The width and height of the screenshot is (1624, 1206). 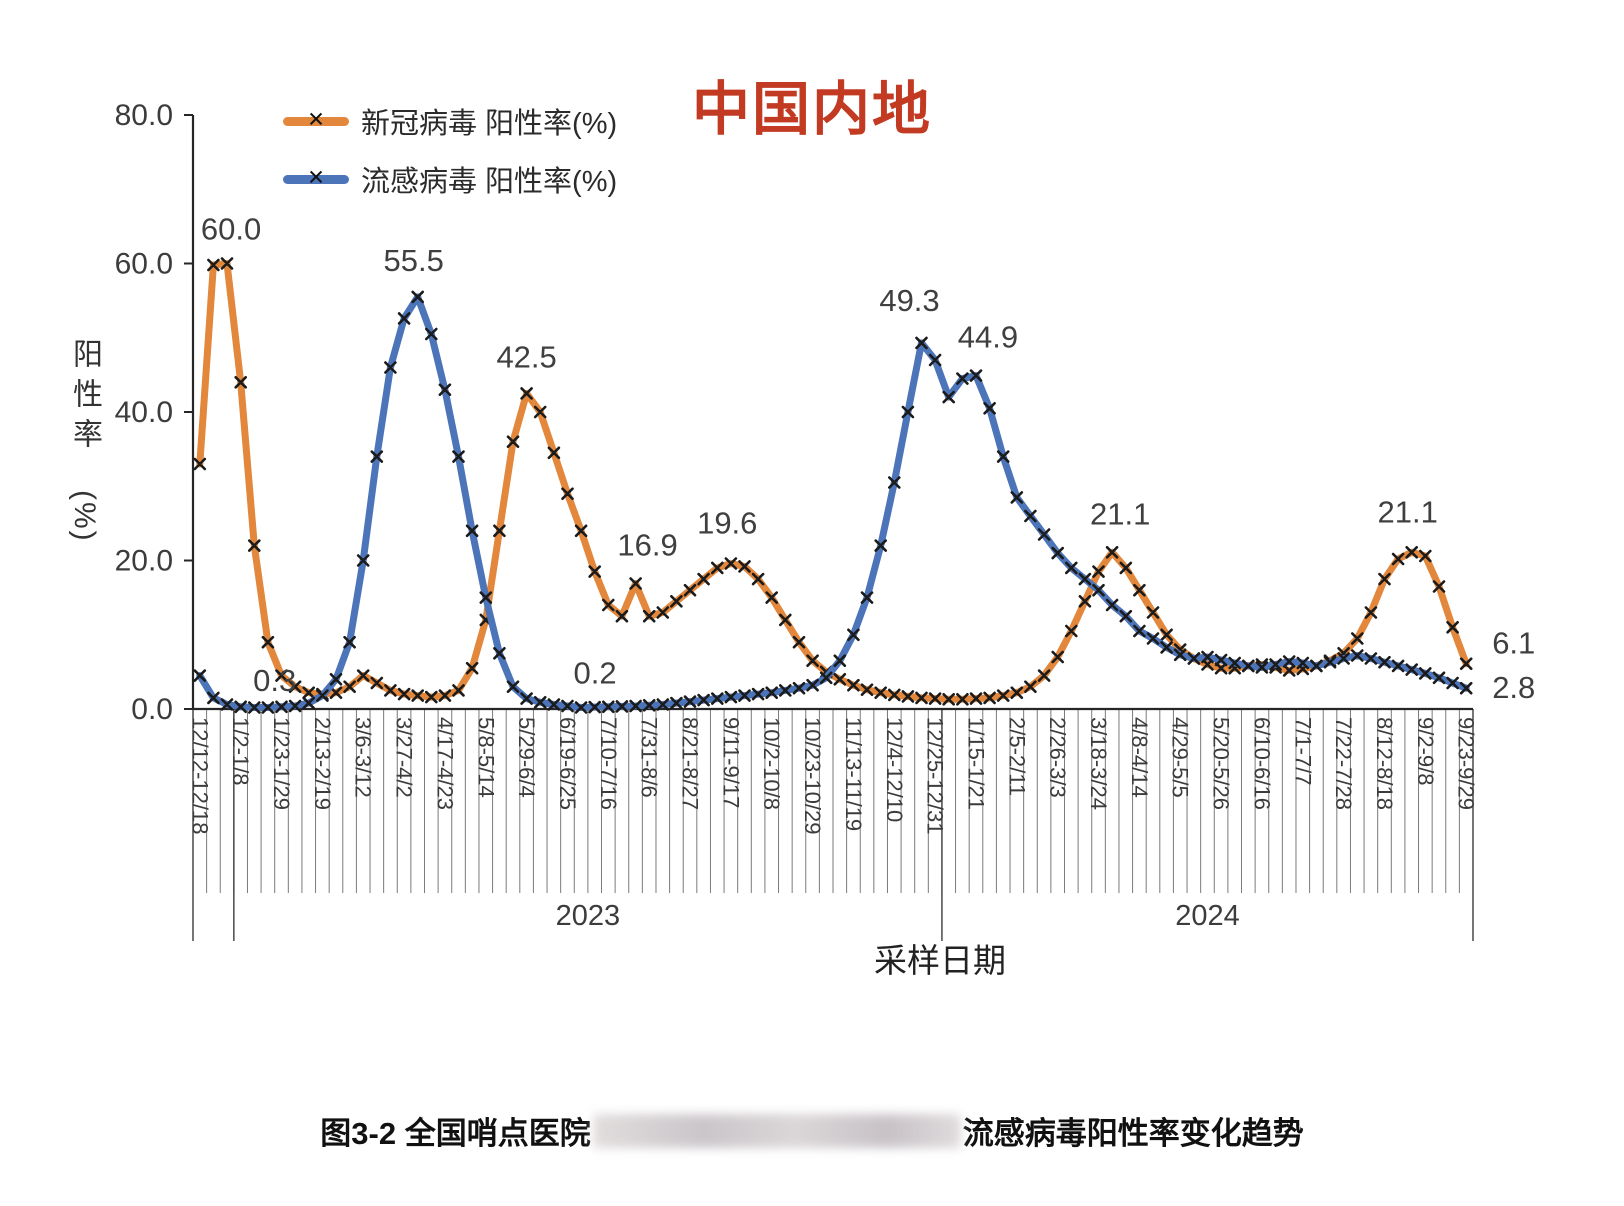 What do you see at coordinates (322, 763) in the screenshot?
I see `x-tick-label: 2/13-2/19` at bounding box center [322, 763].